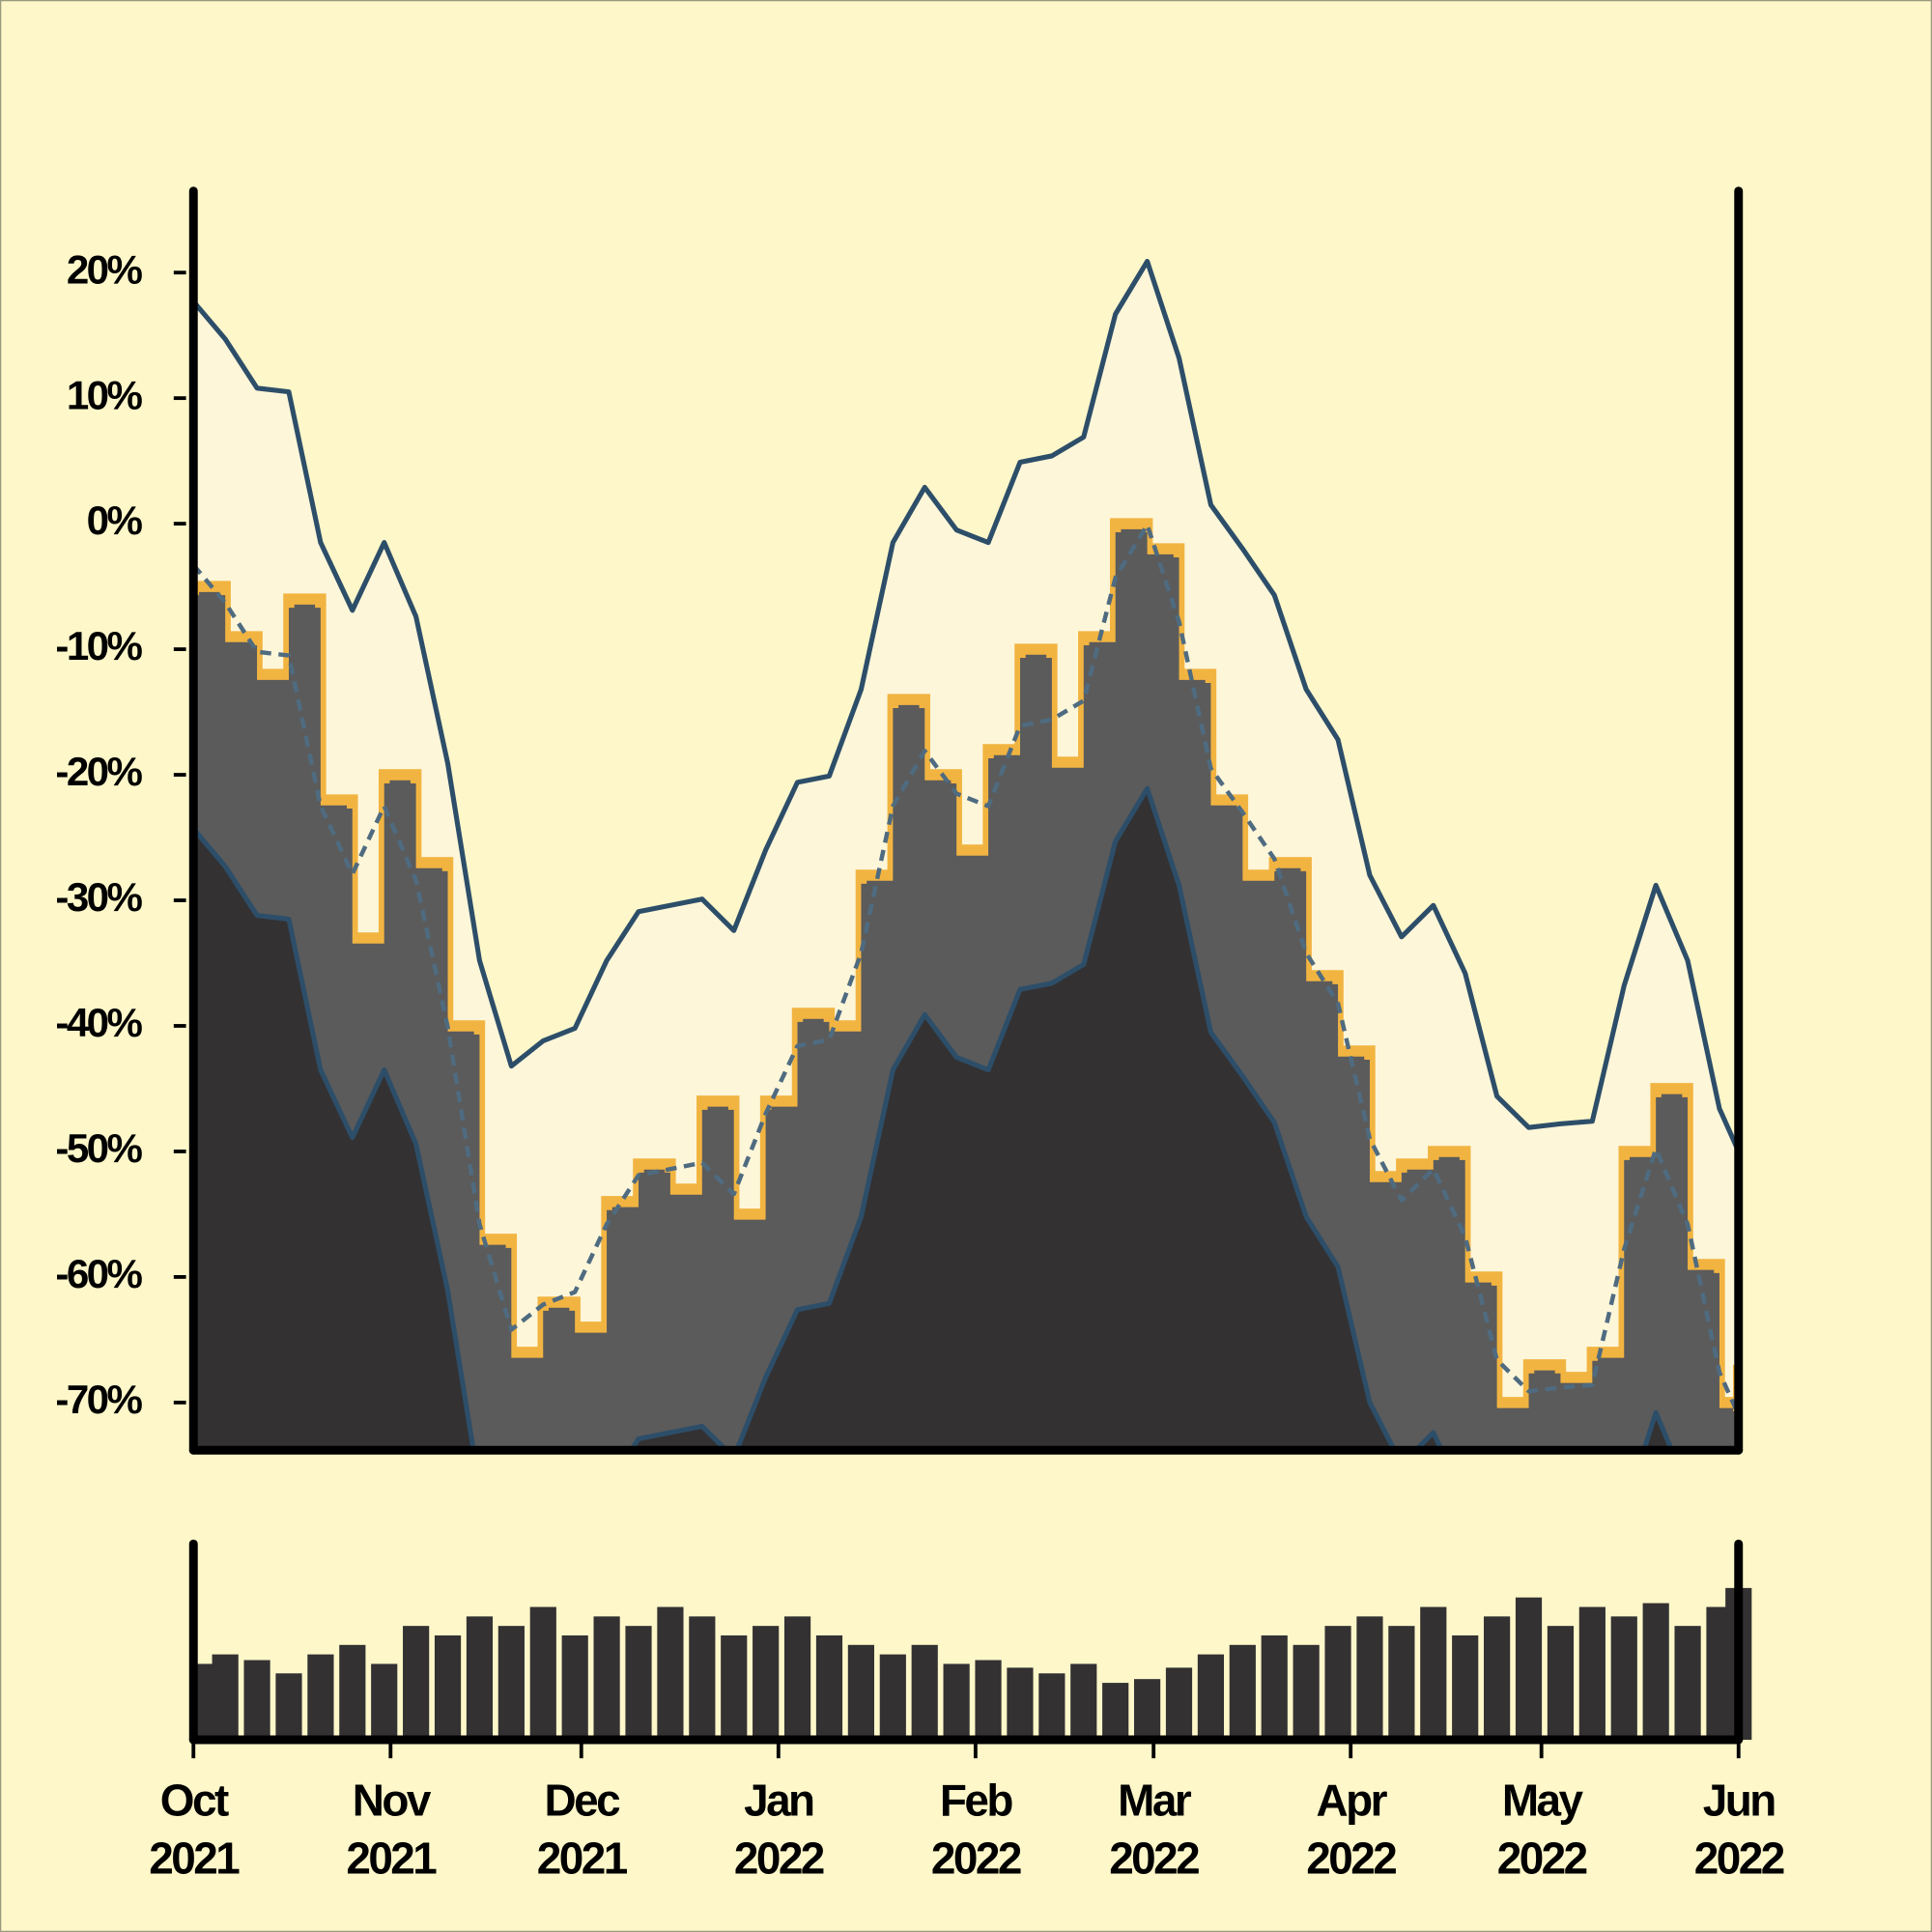  Describe the element at coordinates (194, 1800) in the screenshot. I see `x-tick-label: Oct` at that location.